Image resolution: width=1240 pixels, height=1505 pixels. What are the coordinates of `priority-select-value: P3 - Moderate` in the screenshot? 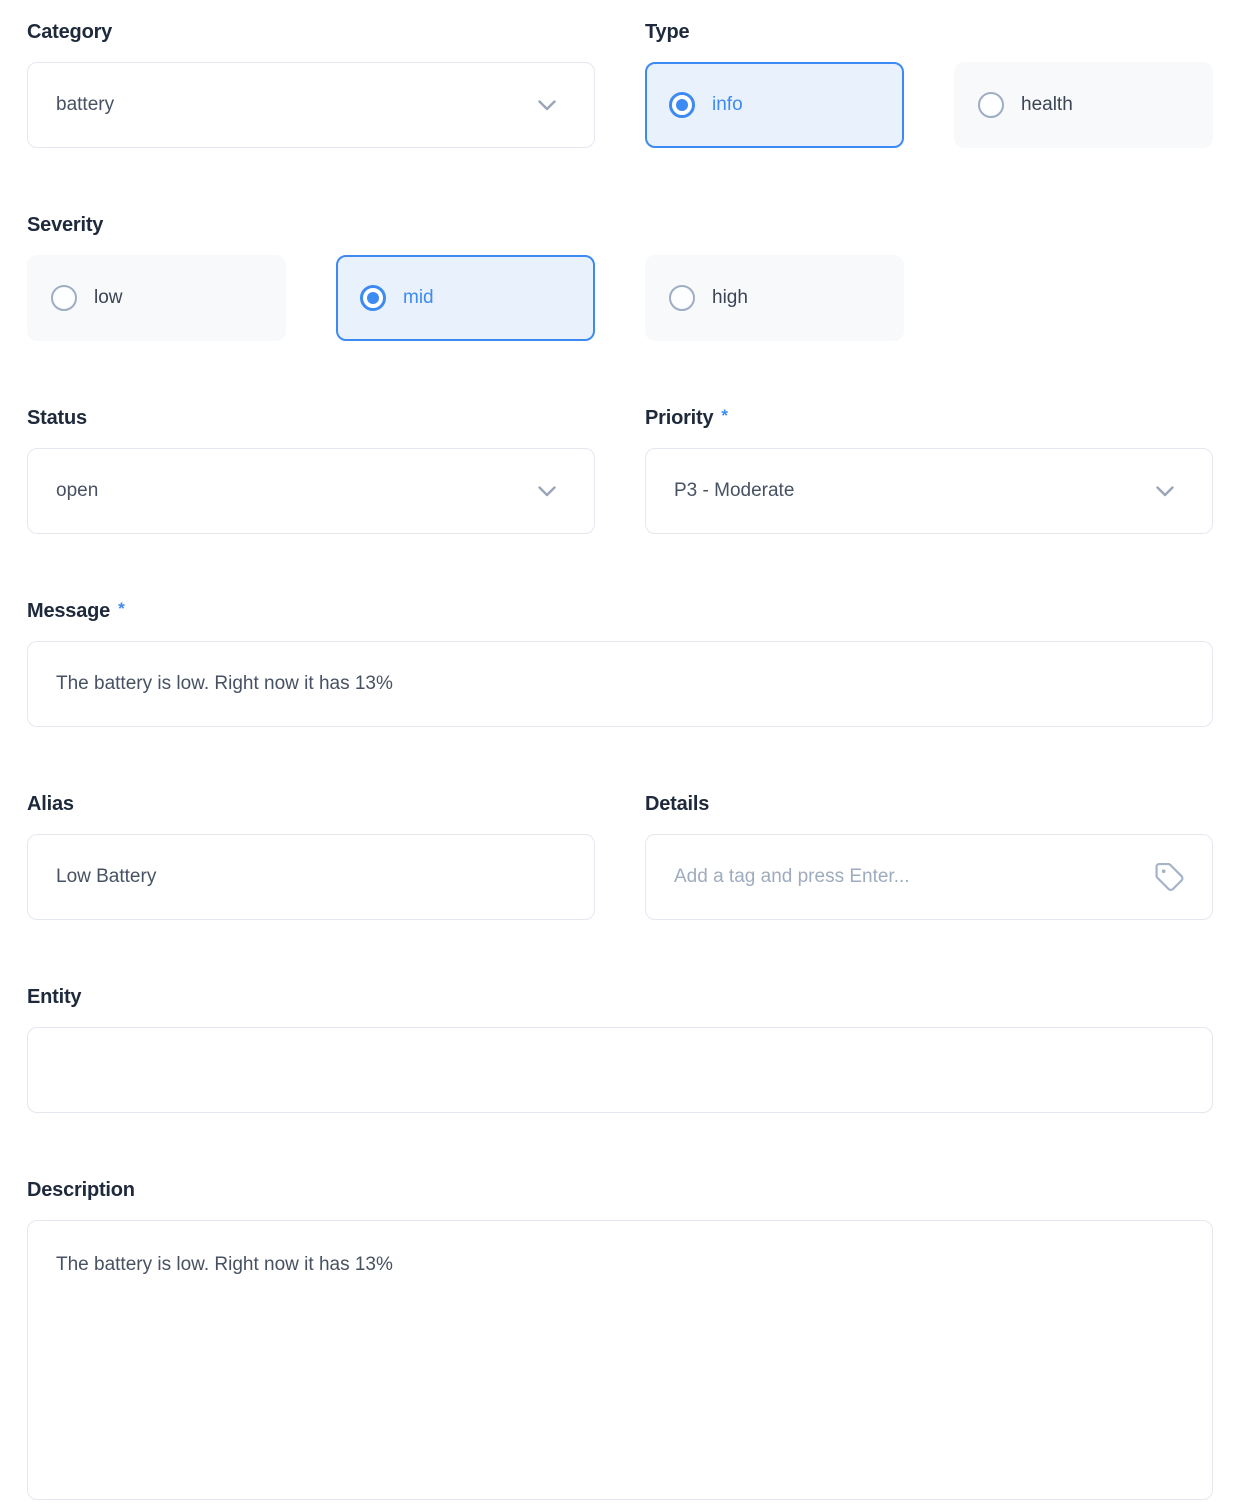 It's located at (734, 490).